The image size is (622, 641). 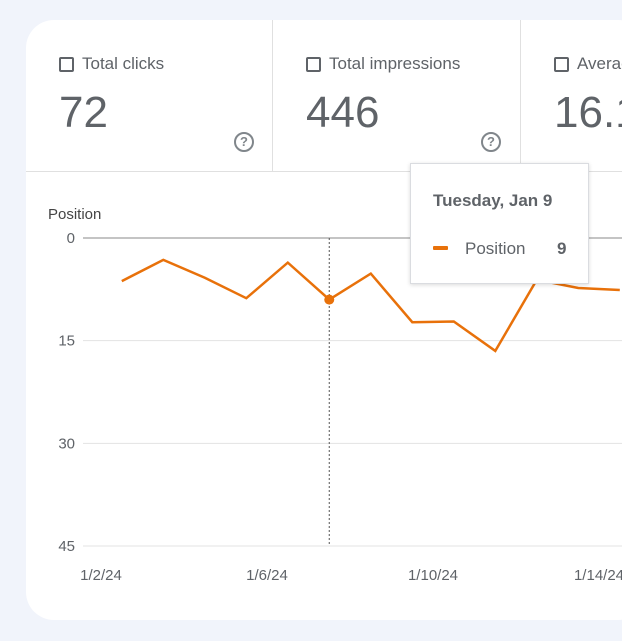 What do you see at coordinates (598, 575) in the screenshot?
I see `x-tick-label: 1/14/24` at bounding box center [598, 575].